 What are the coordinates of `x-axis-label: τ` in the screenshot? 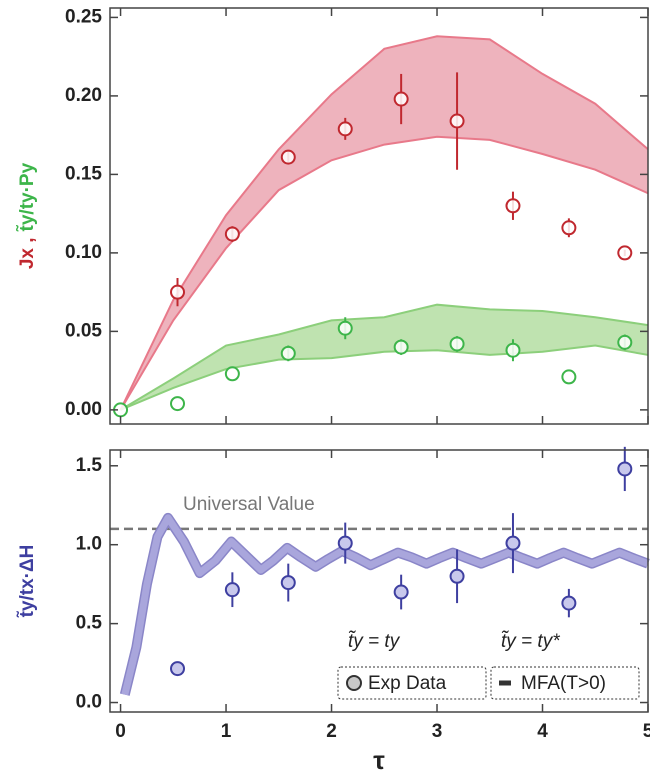 It's located at (379, 759).